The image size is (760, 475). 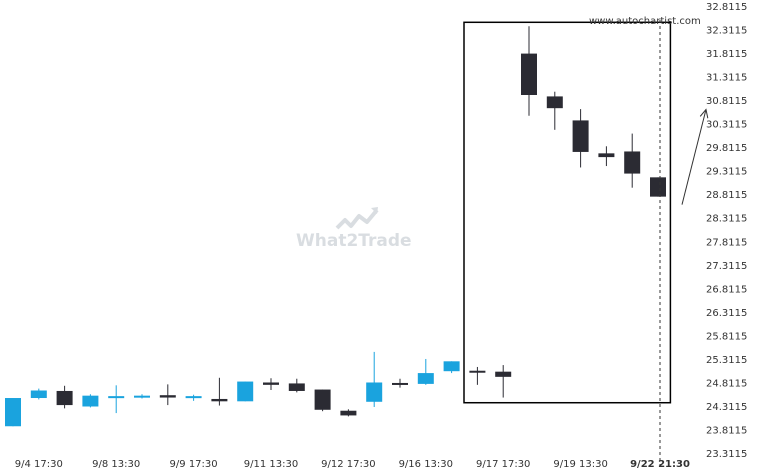 I want to click on y-tick-label: 23.8115, so click(x=726, y=430).